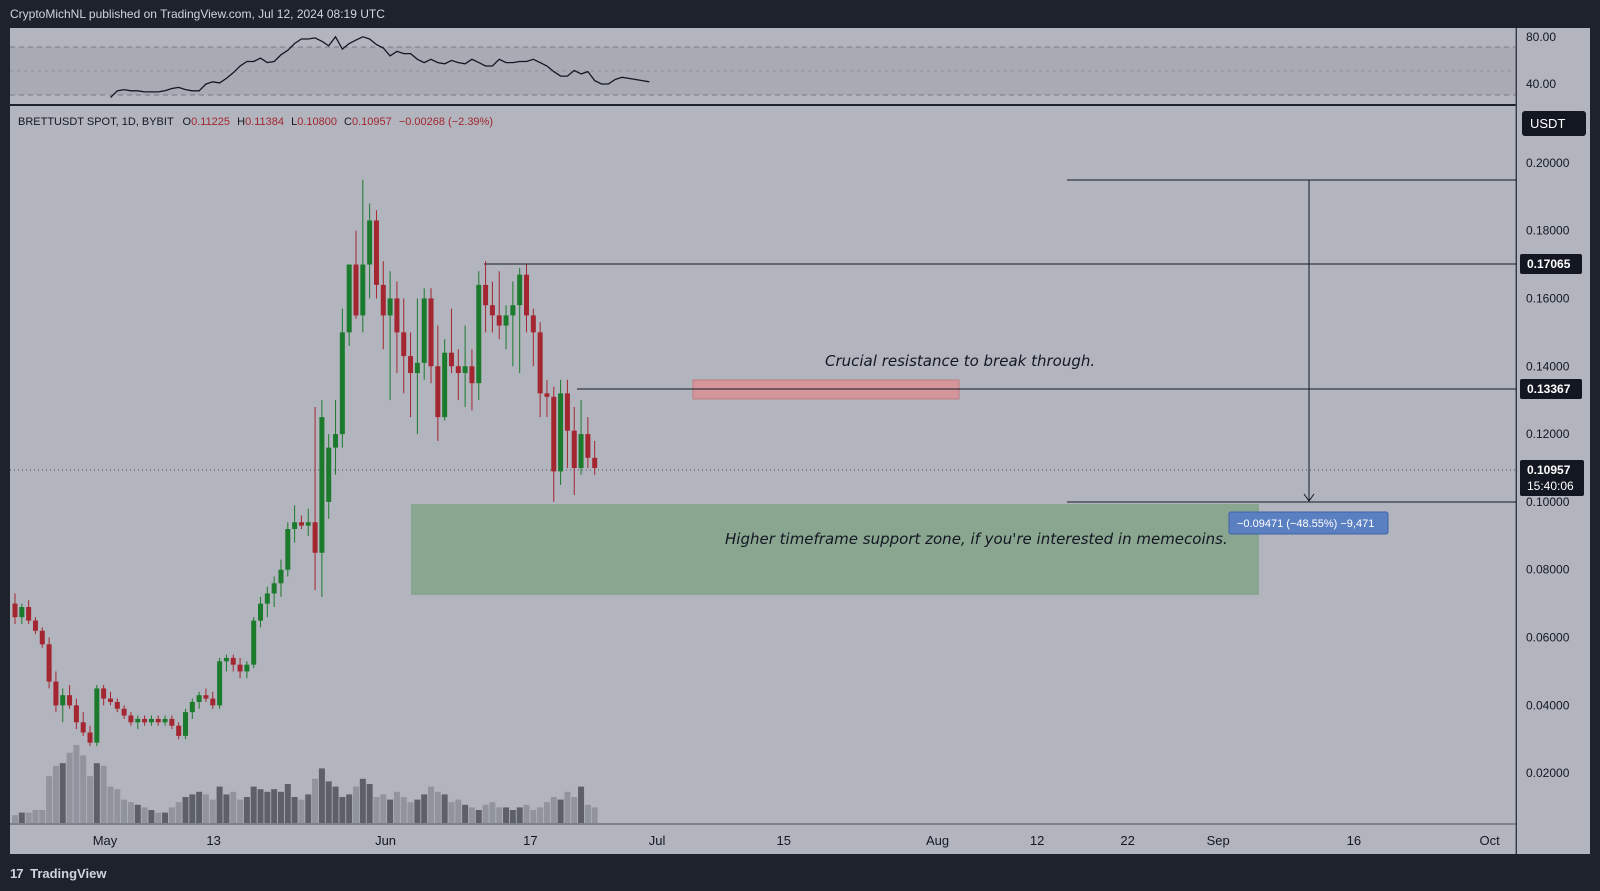 Image resolution: width=1600 pixels, height=891 pixels. Describe the element at coordinates (1548, 366) in the screenshot. I see `price-tick-label: 0.14000` at that location.